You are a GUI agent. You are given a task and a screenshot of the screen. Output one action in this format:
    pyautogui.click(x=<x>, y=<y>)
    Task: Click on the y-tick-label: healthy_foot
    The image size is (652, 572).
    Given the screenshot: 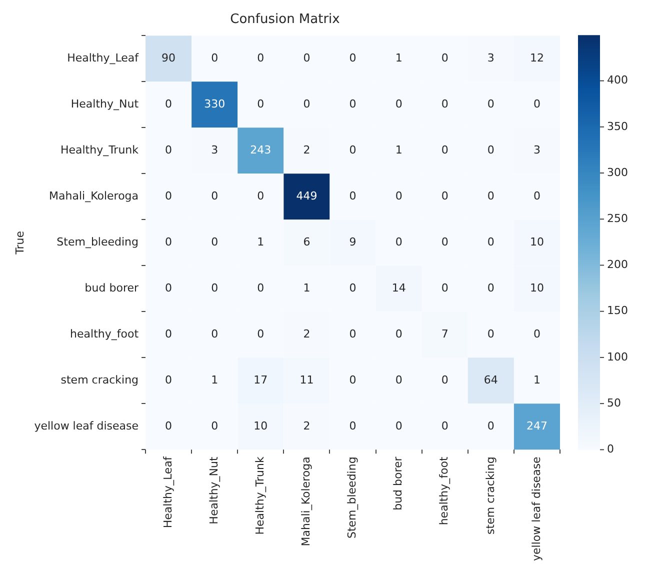 What is the action you would take?
    pyautogui.click(x=105, y=334)
    